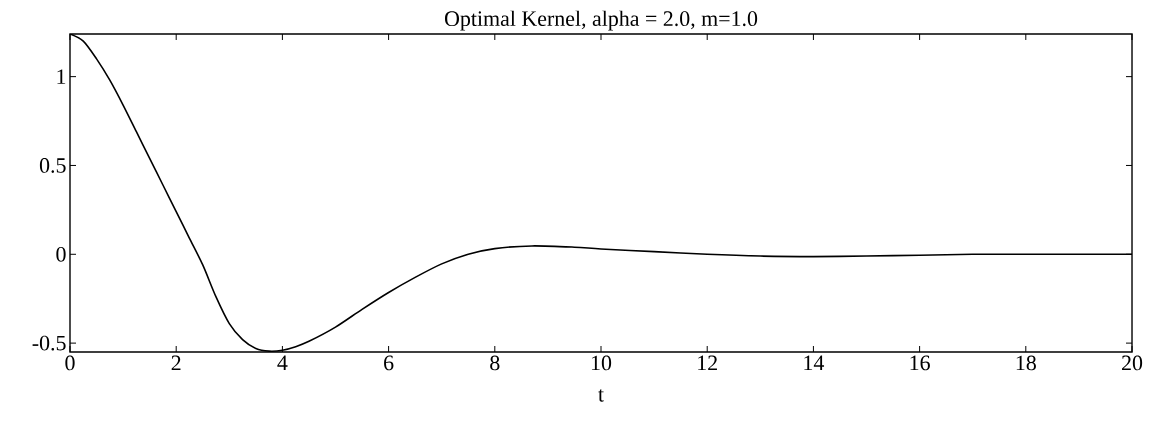 This screenshot has width=1154, height=447. What do you see at coordinates (495, 363) in the screenshot?
I see `x-tick-label: 8` at bounding box center [495, 363].